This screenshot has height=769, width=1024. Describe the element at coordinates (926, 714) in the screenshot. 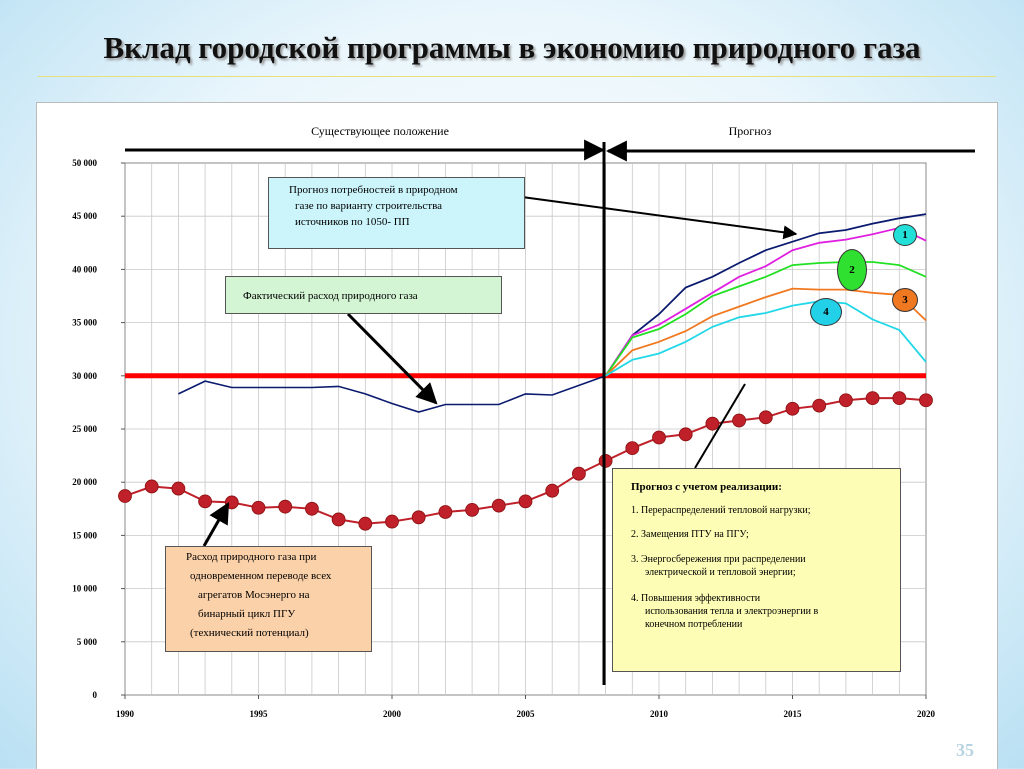

I see `x-tick-label: 2020` at that location.